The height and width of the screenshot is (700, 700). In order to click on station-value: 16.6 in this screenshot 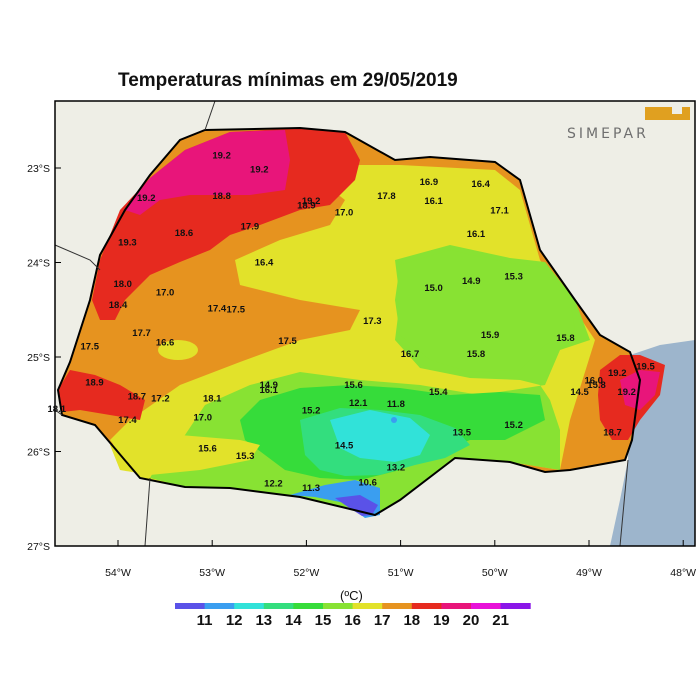, I will do `click(165, 343)`.